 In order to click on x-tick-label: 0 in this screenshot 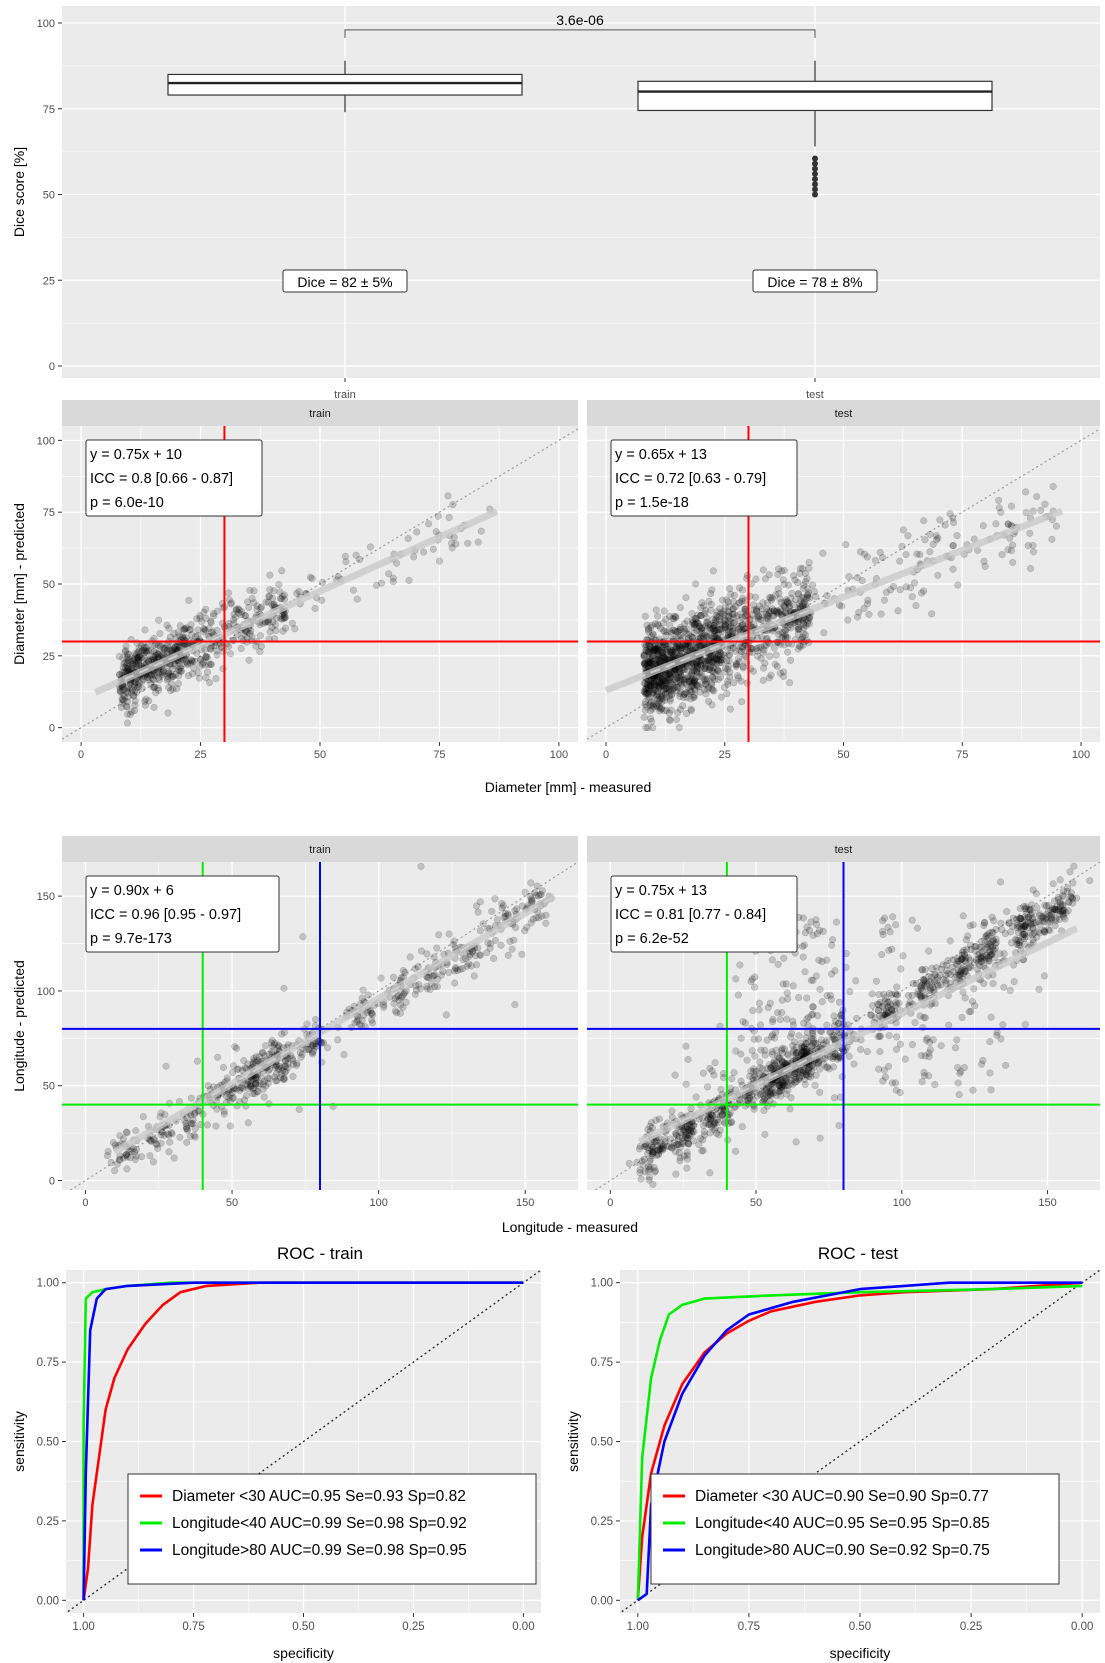, I will do `click(81, 755)`.